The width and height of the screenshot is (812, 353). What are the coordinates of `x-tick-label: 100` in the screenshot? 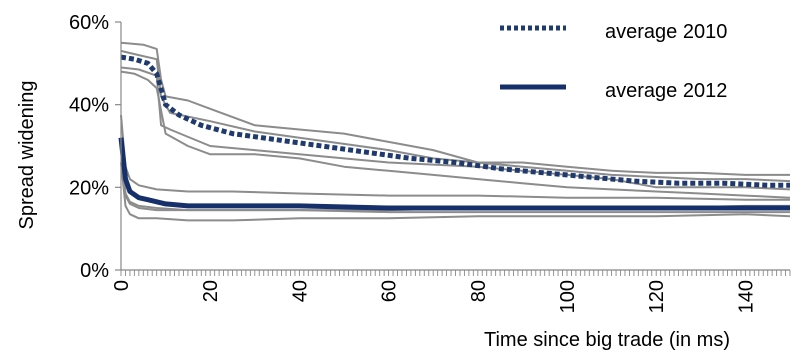 It's located at (568, 296).